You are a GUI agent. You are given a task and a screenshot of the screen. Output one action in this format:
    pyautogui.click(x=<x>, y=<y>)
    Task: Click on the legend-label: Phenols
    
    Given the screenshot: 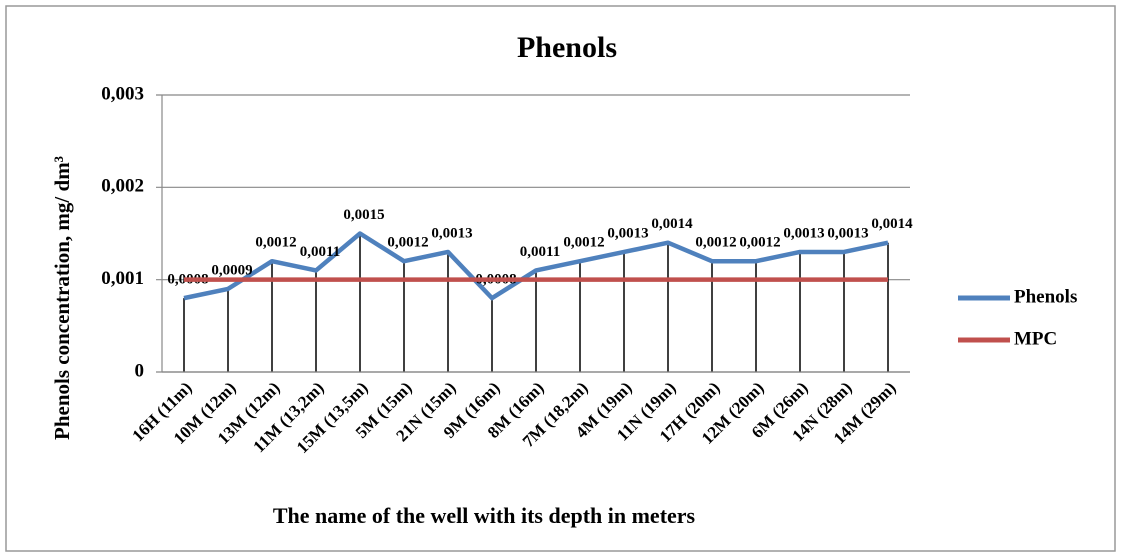 What is the action you would take?
    pyautogui.click(x=1045, y=296)
    